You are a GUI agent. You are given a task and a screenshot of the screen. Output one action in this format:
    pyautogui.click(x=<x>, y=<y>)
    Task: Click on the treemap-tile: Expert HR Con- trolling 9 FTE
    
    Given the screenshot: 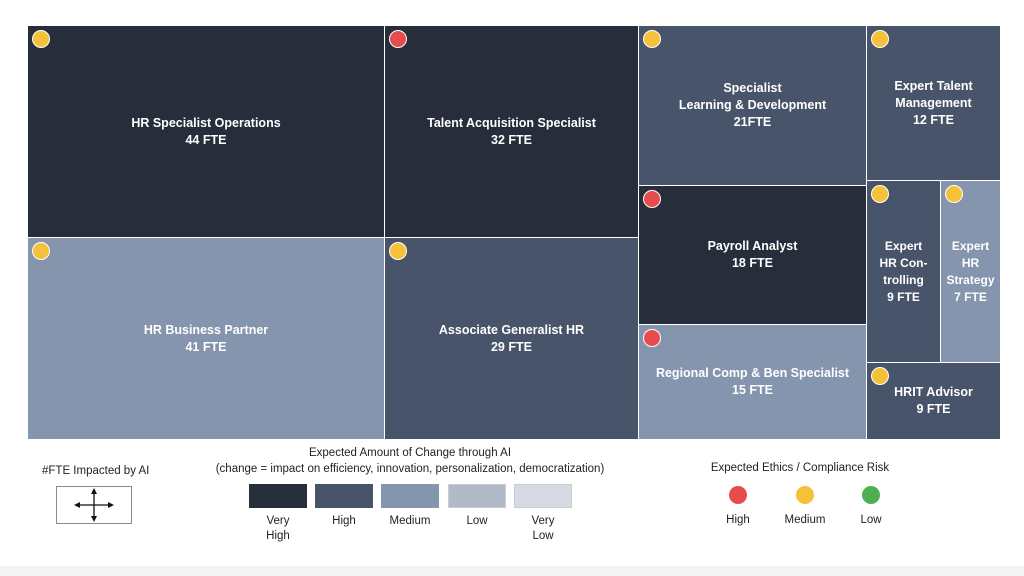 What is the action you would take?
    pyautogui.click(x=904, y=272)
    